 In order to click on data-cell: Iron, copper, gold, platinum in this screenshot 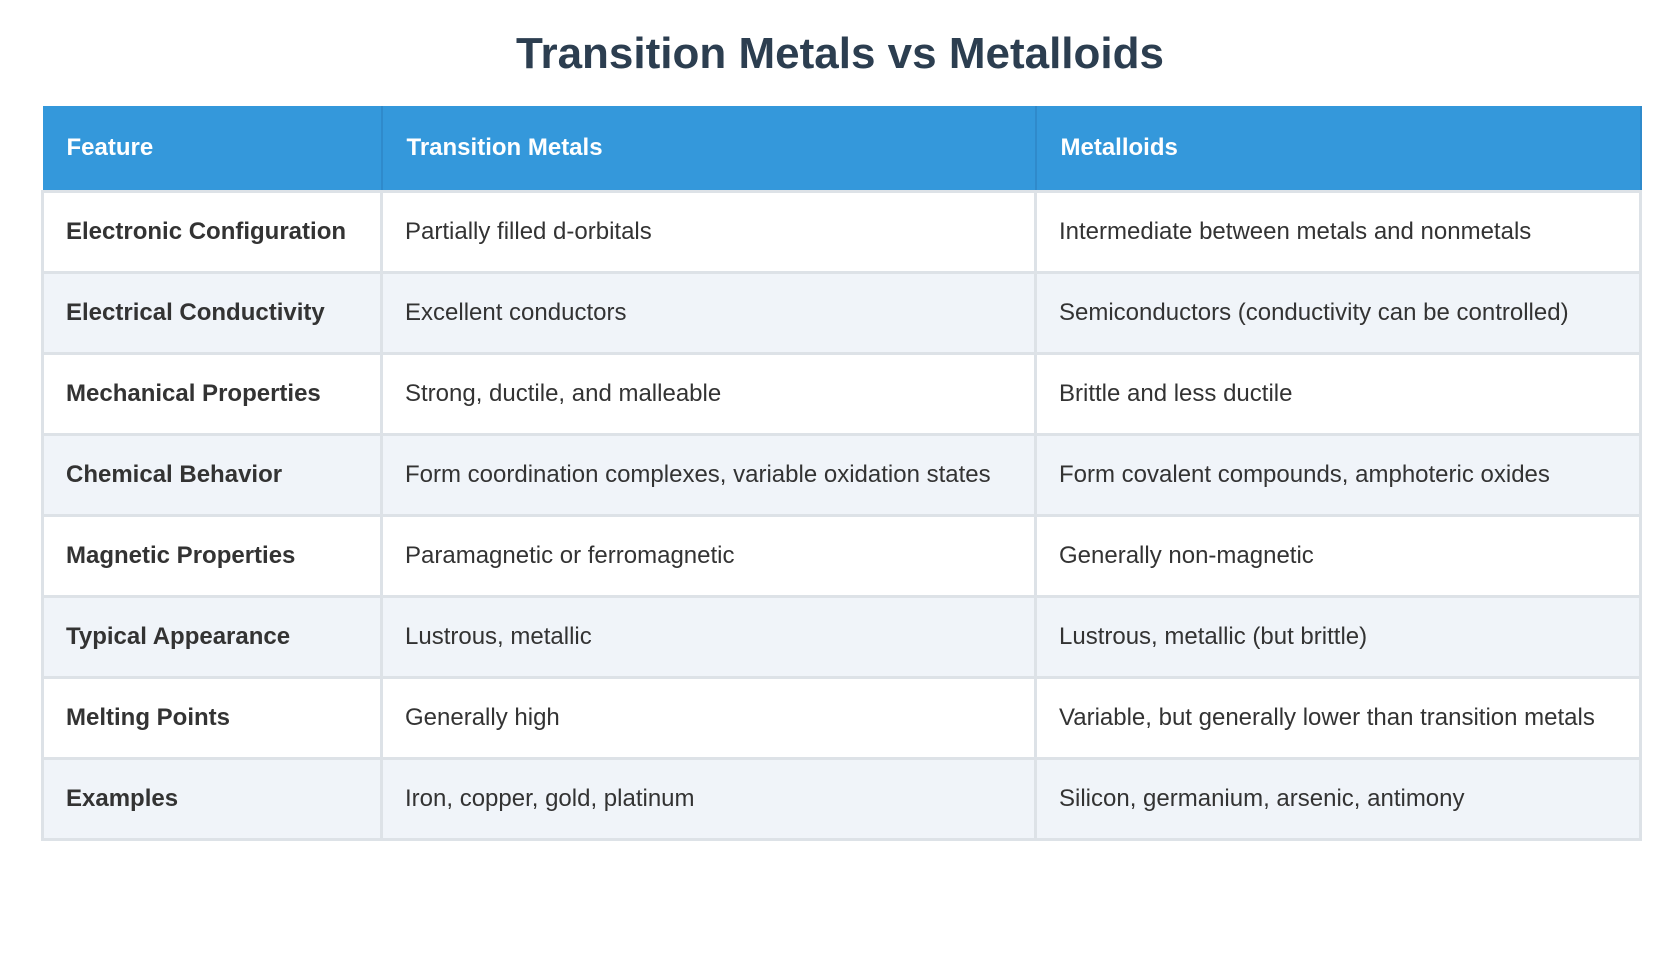, I will do `click(708, 798)`.